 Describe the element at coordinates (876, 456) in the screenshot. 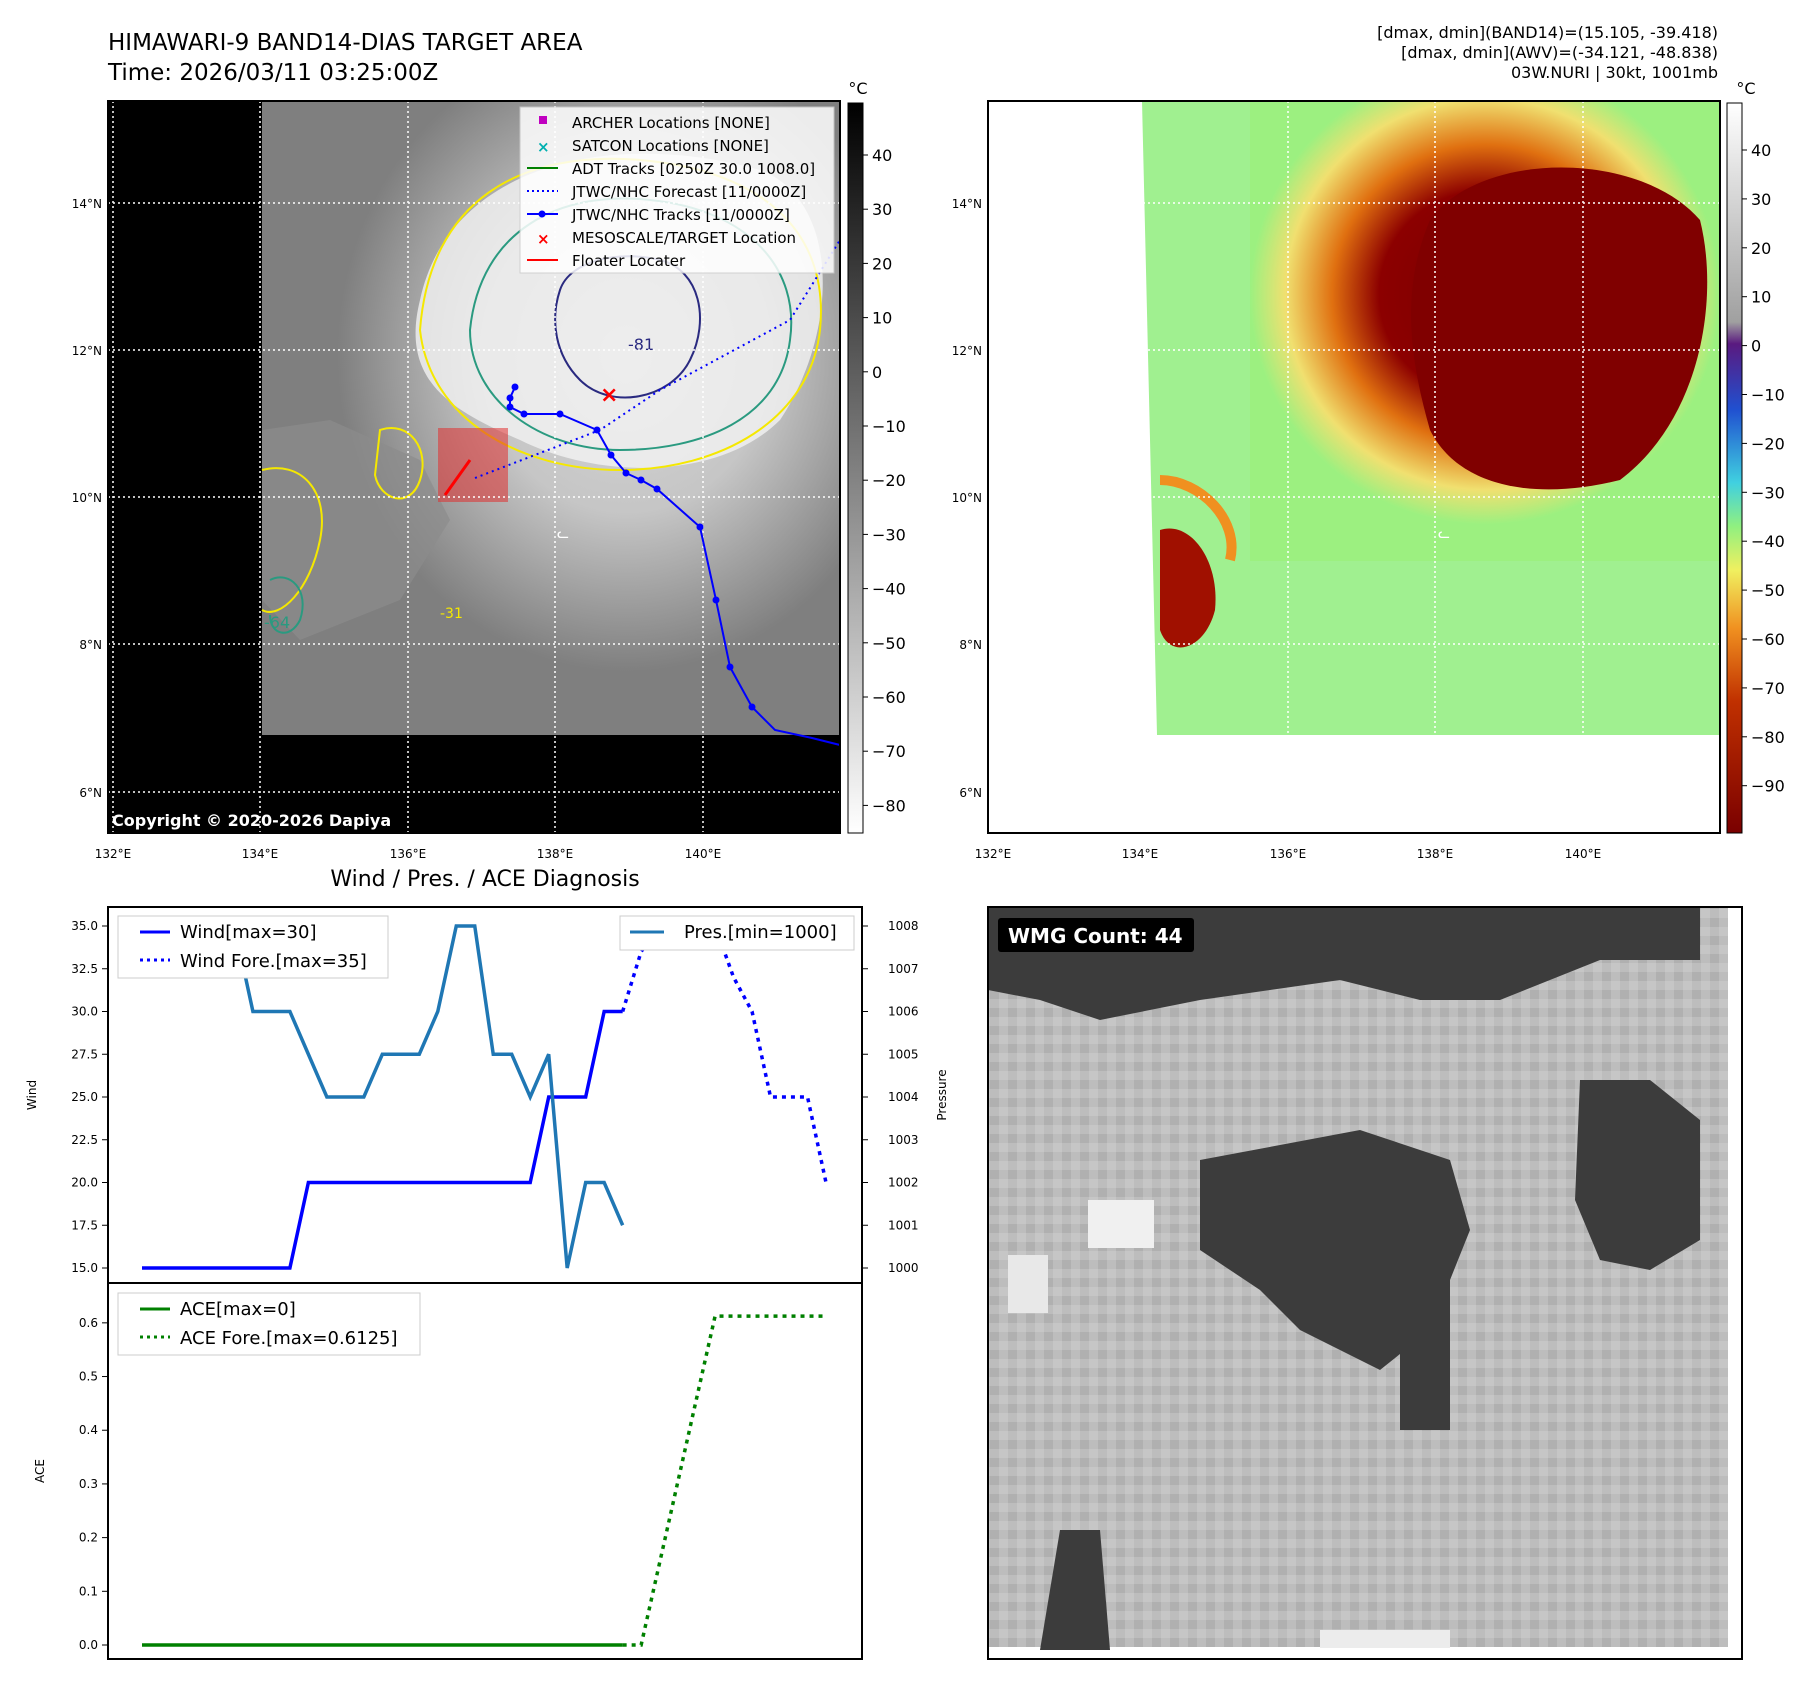

I see `gray-colorbar: °C 40 30 20 10 0 −10 −20 −30 −40 −50 −60 −70 −80` at that location.